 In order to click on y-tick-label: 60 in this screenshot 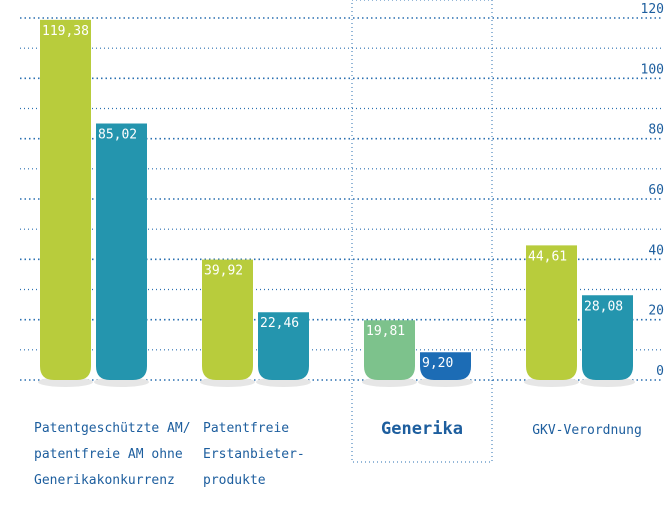, I will do `click(656, 190)`.